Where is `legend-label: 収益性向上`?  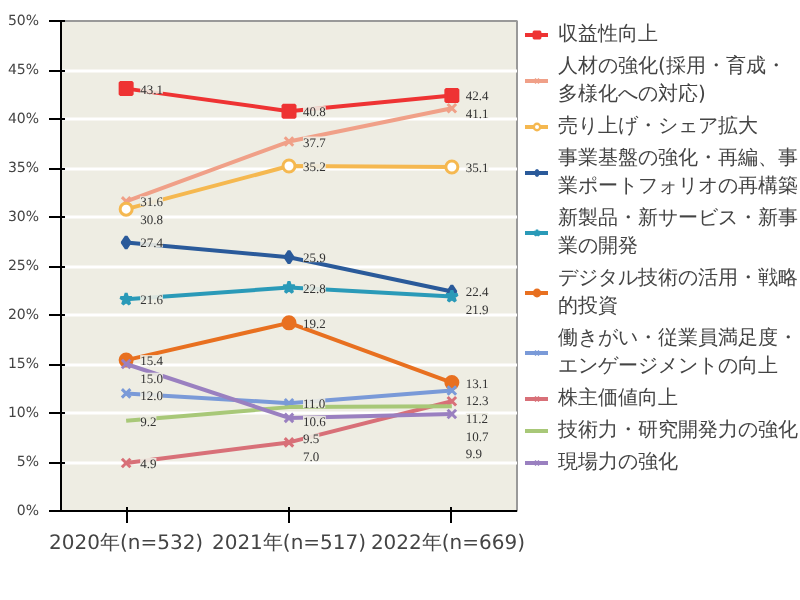
legend-label: 収益性向上 is located at coordinates (608, 34).